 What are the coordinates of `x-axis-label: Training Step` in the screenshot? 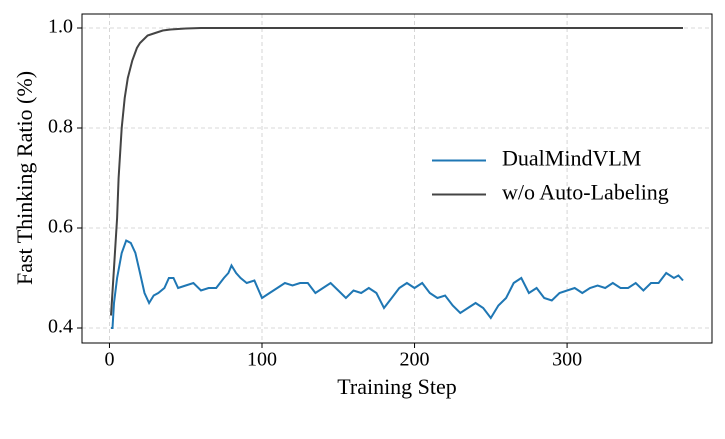 It's located at (397, 386).